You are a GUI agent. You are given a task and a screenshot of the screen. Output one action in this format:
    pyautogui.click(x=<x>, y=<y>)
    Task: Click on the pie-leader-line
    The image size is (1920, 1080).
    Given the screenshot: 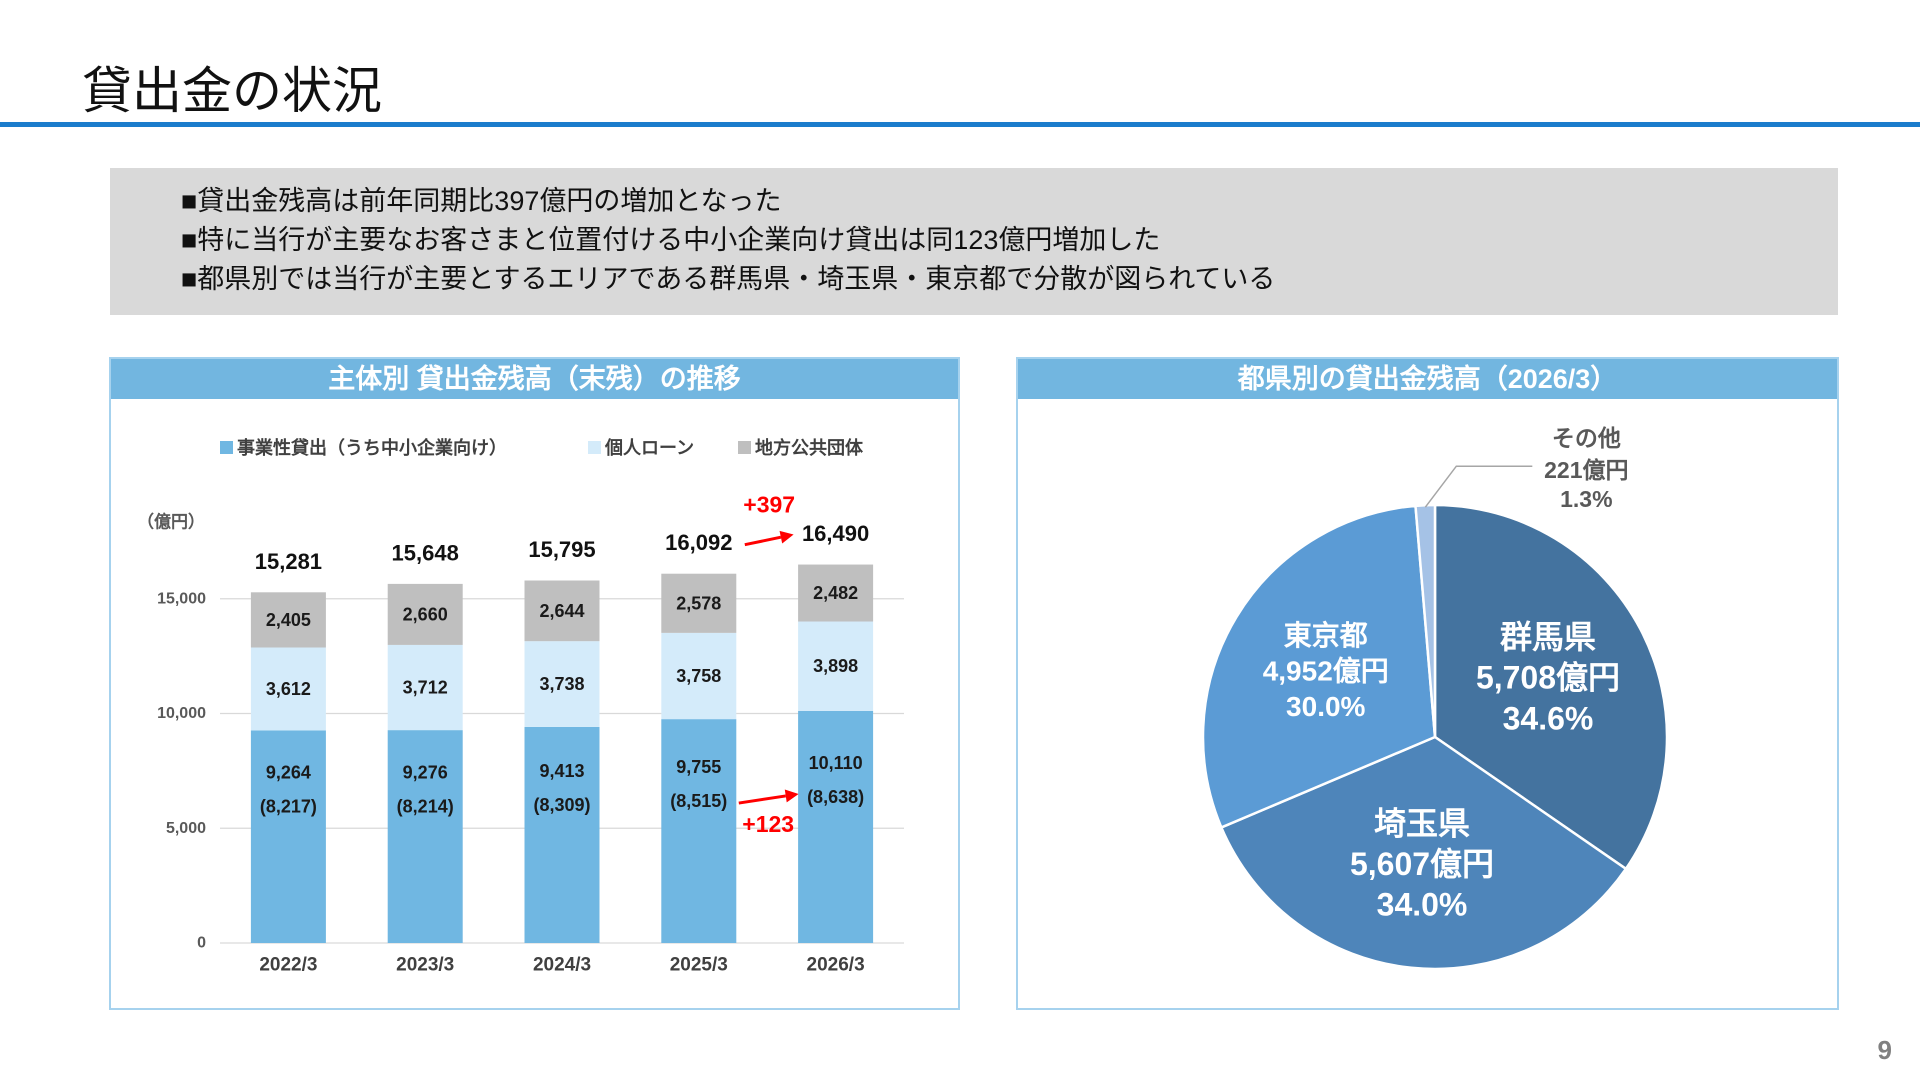 What is the action you would take?
    pyautogui.click(x=1478, y=486)
    